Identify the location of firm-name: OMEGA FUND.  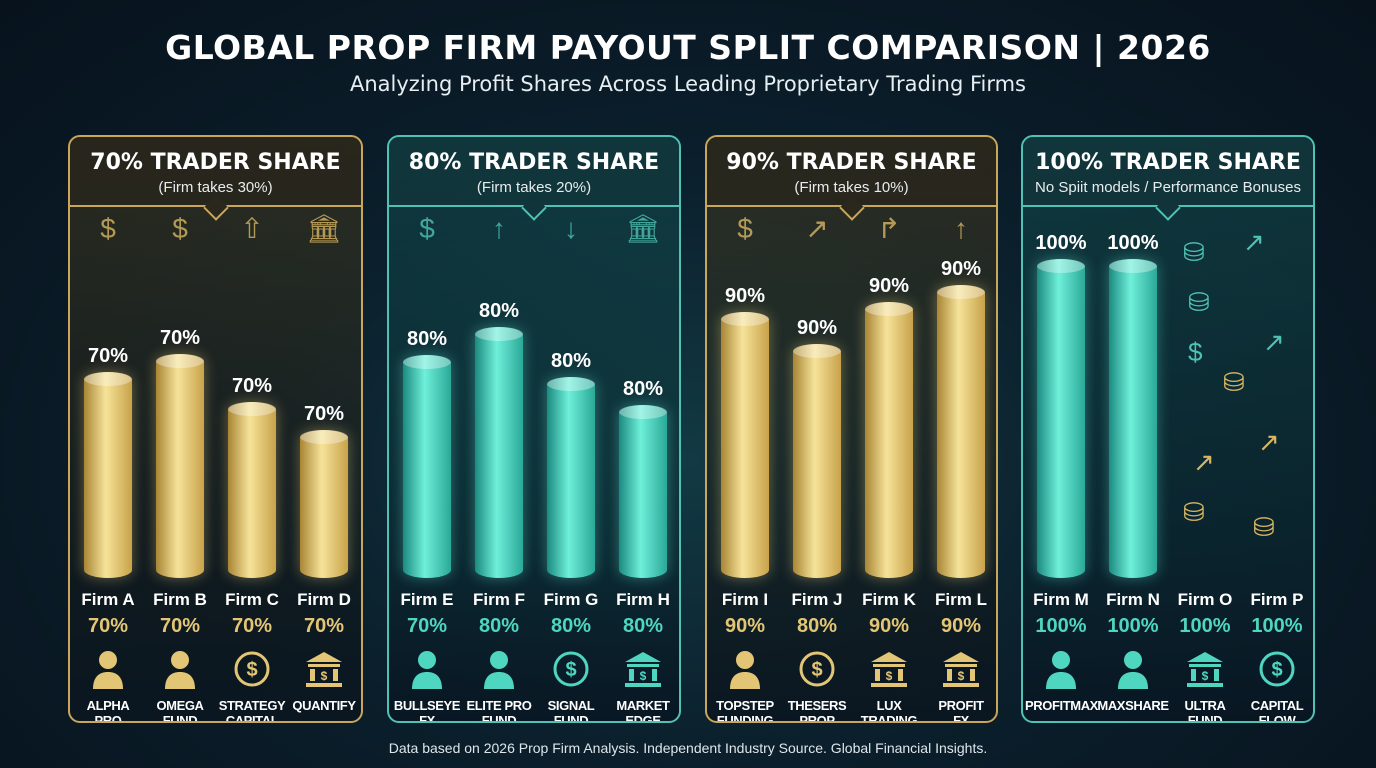
(180, 710).